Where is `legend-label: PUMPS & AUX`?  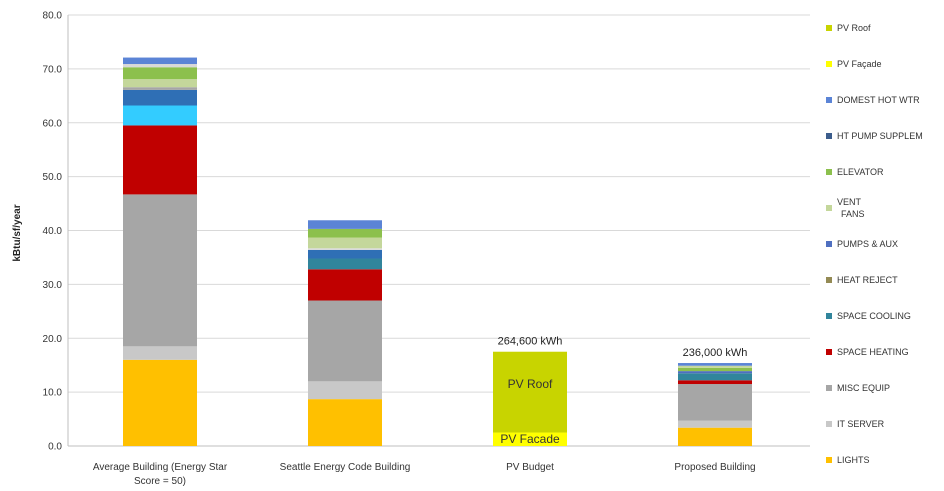 legend-label: PUMPS & AUX is located at coordinates (867, 244).